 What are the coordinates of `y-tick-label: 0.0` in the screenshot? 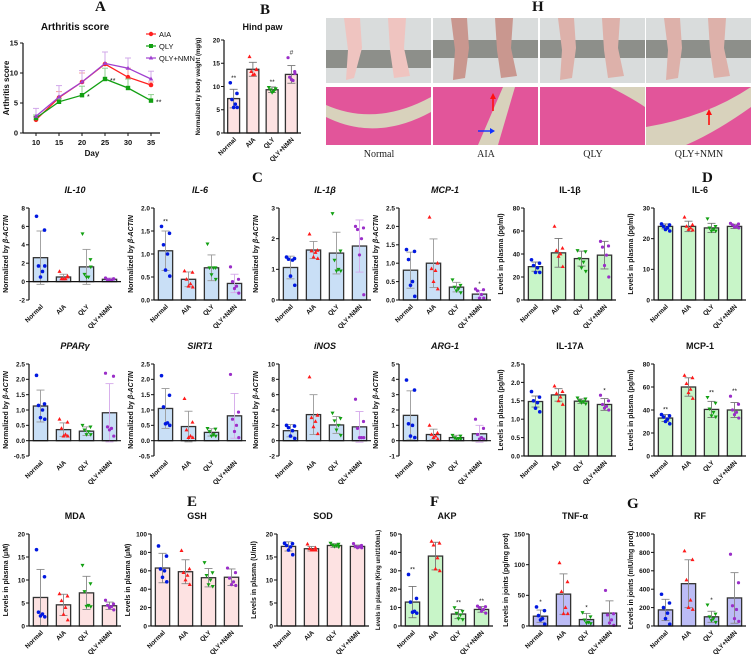 It's located at (145, 441).